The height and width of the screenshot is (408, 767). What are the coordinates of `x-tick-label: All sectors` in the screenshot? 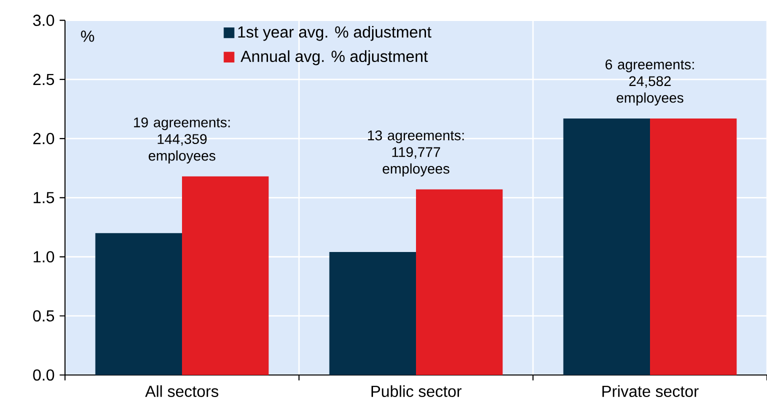 It's located at (181, 391).